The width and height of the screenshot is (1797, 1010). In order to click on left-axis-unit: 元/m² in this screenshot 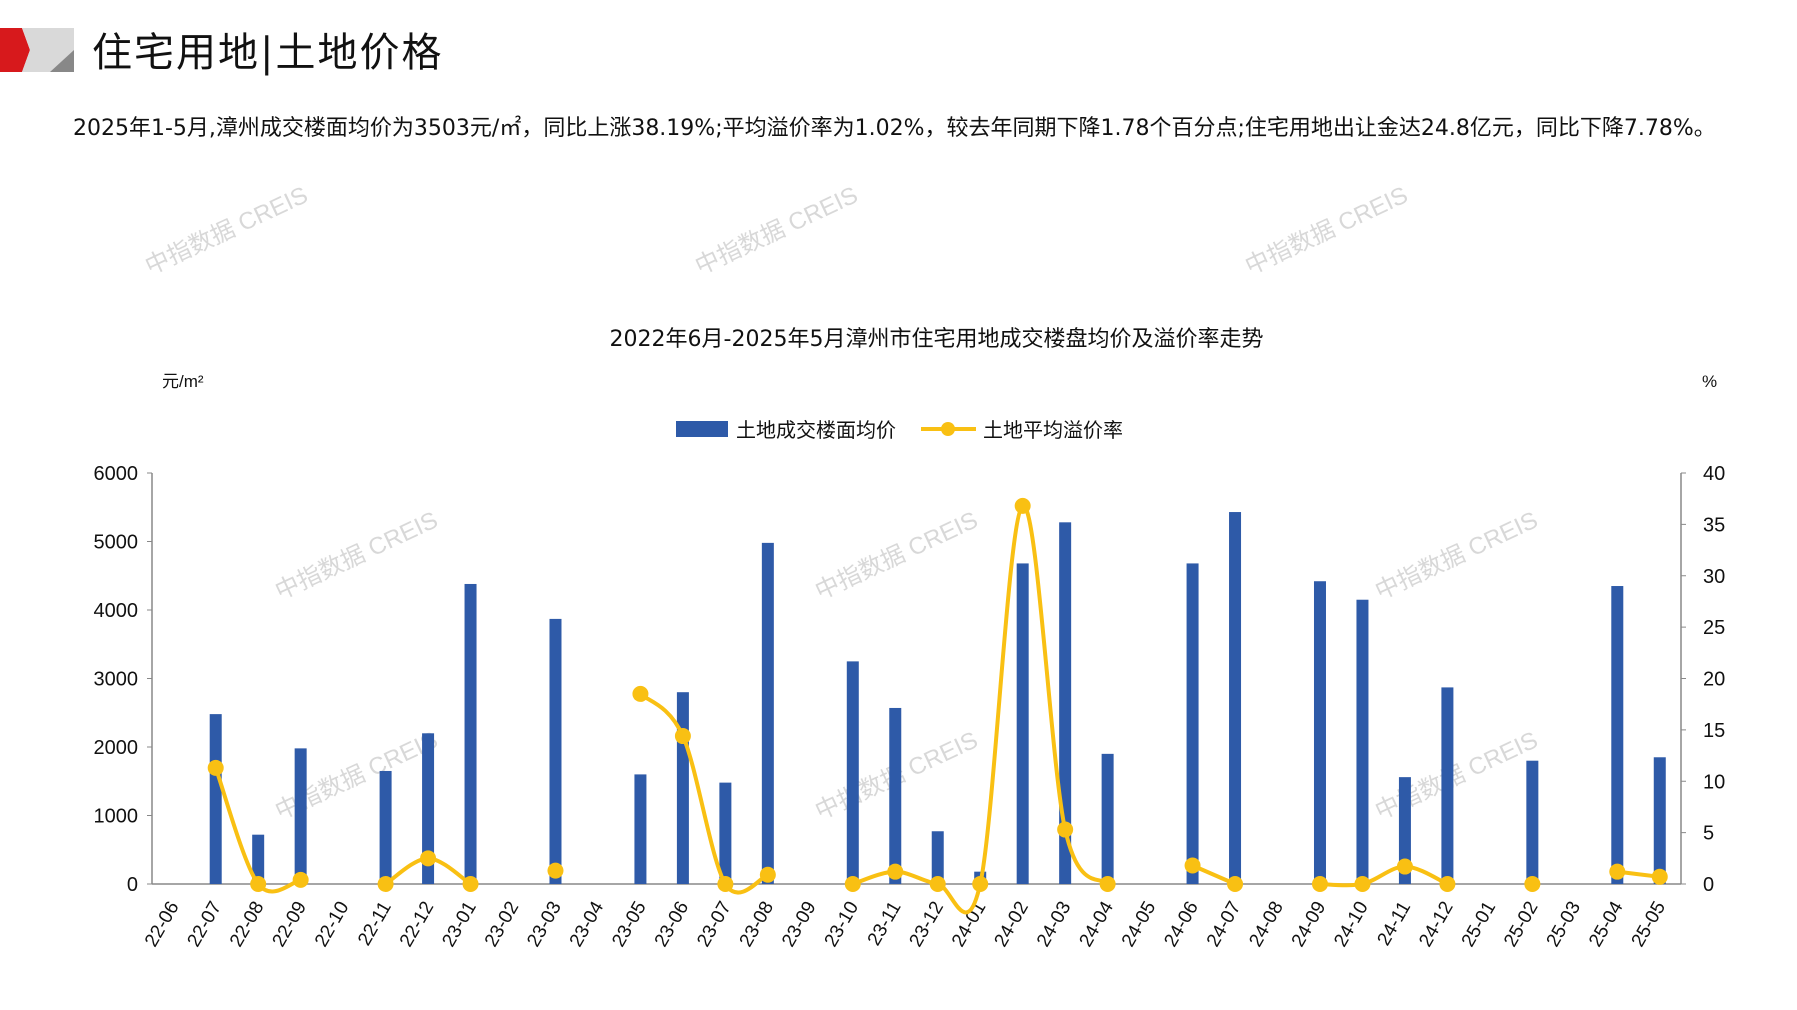, I will do `click(183, 381)`.